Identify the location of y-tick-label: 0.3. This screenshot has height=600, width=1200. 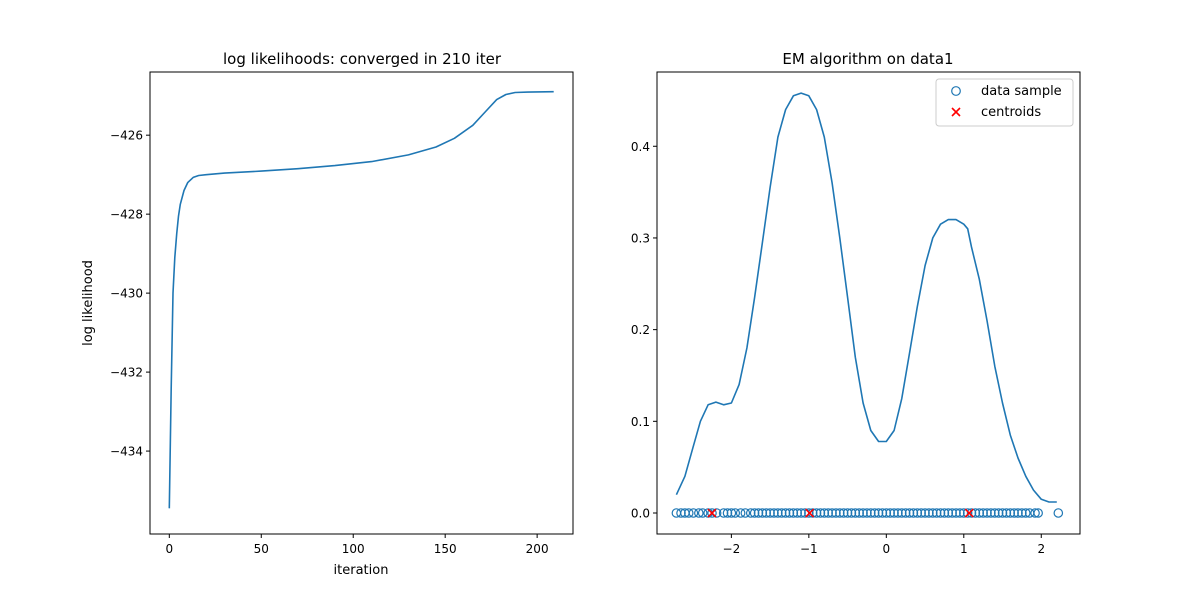
(640, 238).